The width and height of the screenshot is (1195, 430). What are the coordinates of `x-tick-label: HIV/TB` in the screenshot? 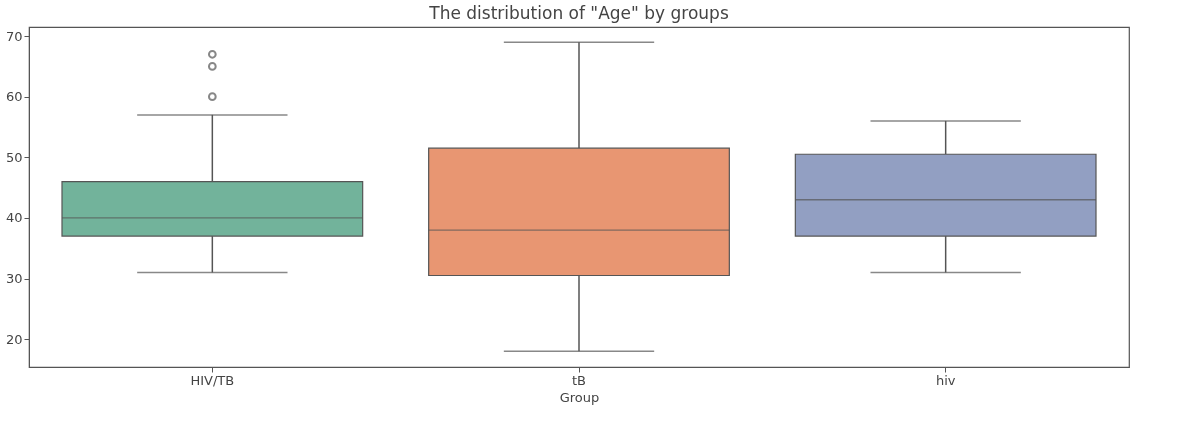 It's located at (212, 380).